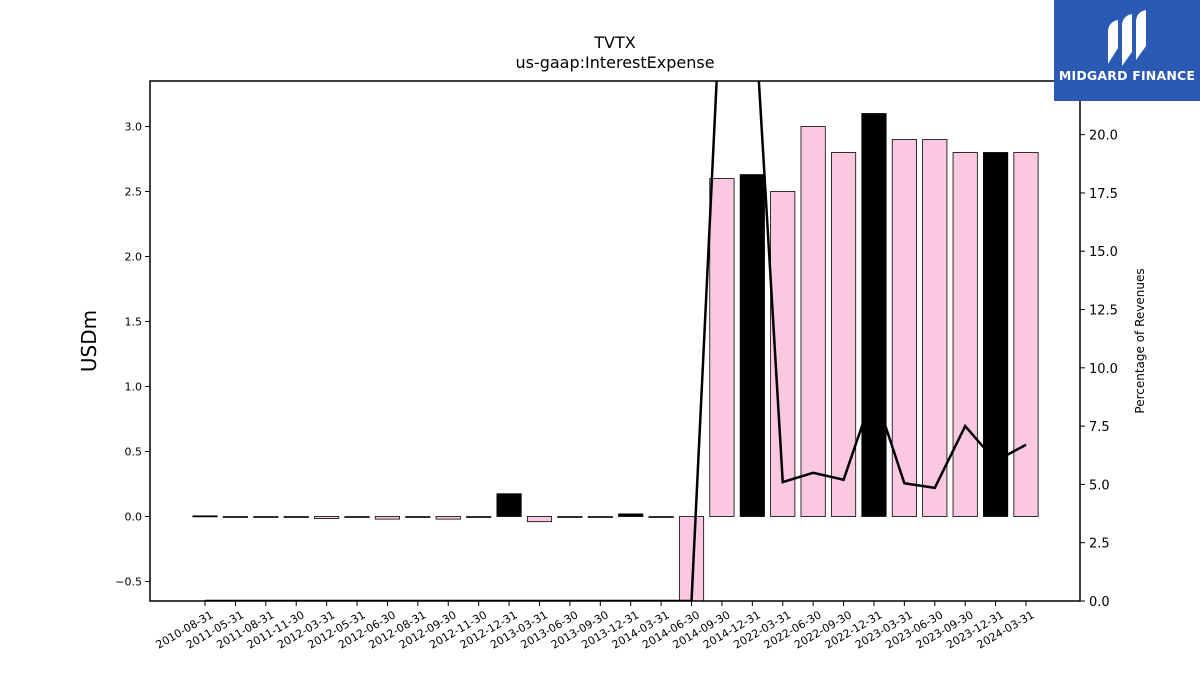 The width and height of the screenshot is (1200, 675). Describe the element at coordinates (134, 257) in the screenshot. I see `y-tick-label: 2.0` at that location.